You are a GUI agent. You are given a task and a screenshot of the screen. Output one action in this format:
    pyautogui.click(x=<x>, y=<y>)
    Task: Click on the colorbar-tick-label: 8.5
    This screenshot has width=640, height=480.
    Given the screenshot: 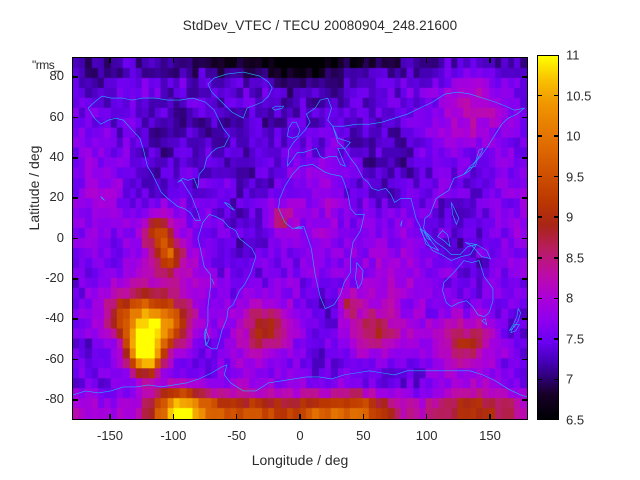 What is the action you would take?
    pyautogui.click(x=575, y=258)
    